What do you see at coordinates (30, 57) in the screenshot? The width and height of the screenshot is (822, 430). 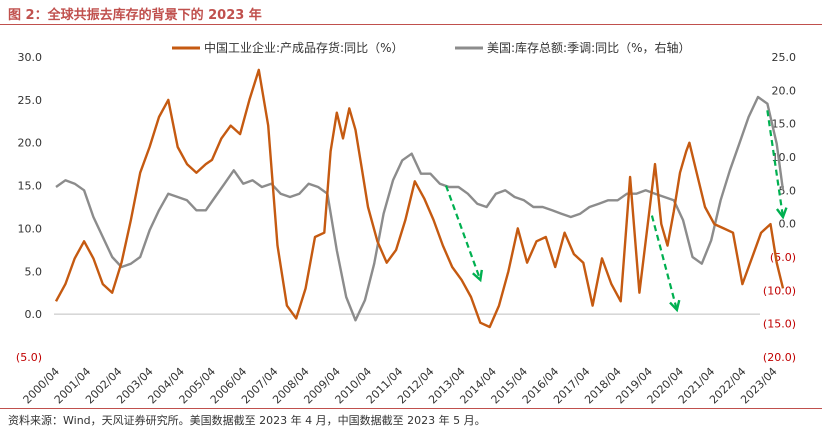 I see `y-left-tick-label: 30.0` at bounding box center [30, 57].